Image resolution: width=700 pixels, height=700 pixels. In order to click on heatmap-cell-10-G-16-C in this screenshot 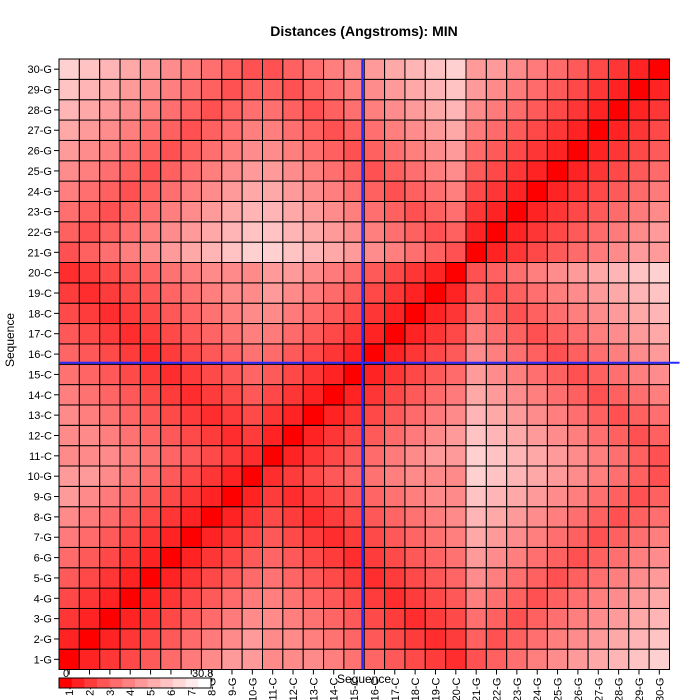, I will do `click(374, 476)`.